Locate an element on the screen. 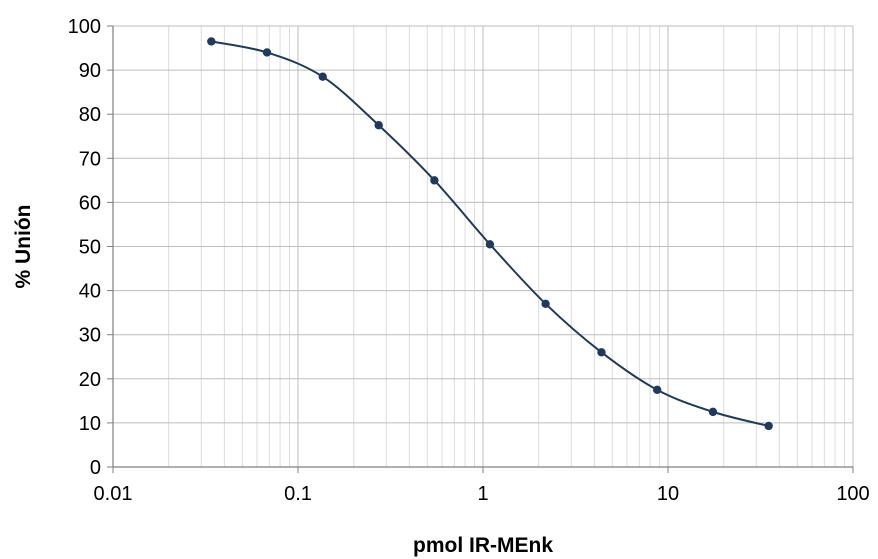 This screenshot has width=878, height=559. x-axis-title: pmol IR-MEnk is located at coordinates (483, 545).